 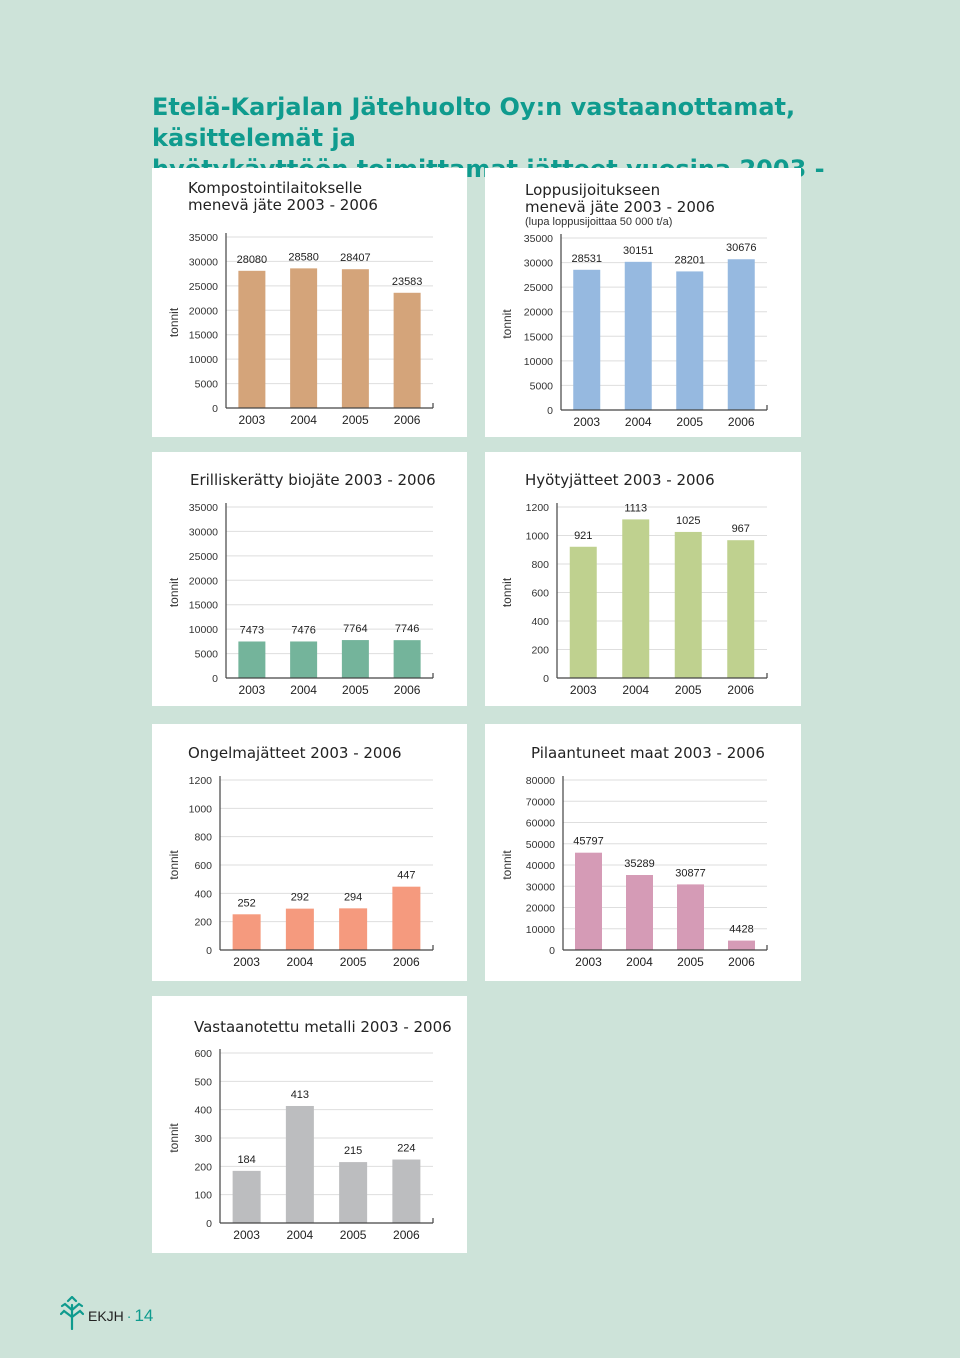 What do you see at coordinates (540, 565) in the screenshot?
I see `y-tick-label: 800` at bounding box center [540, 565].